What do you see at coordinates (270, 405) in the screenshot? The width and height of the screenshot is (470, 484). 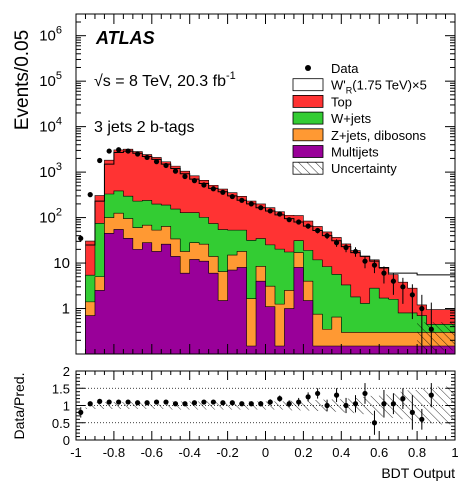 I see `ratio-uncertainty-band` at bounding box center [270, 405].